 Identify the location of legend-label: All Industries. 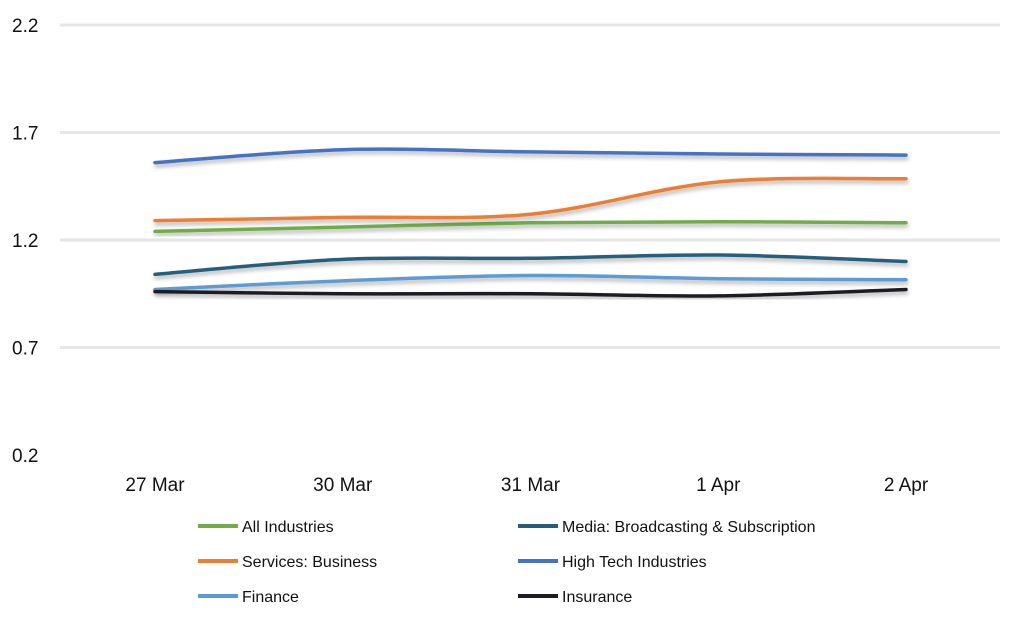
(288, 527).